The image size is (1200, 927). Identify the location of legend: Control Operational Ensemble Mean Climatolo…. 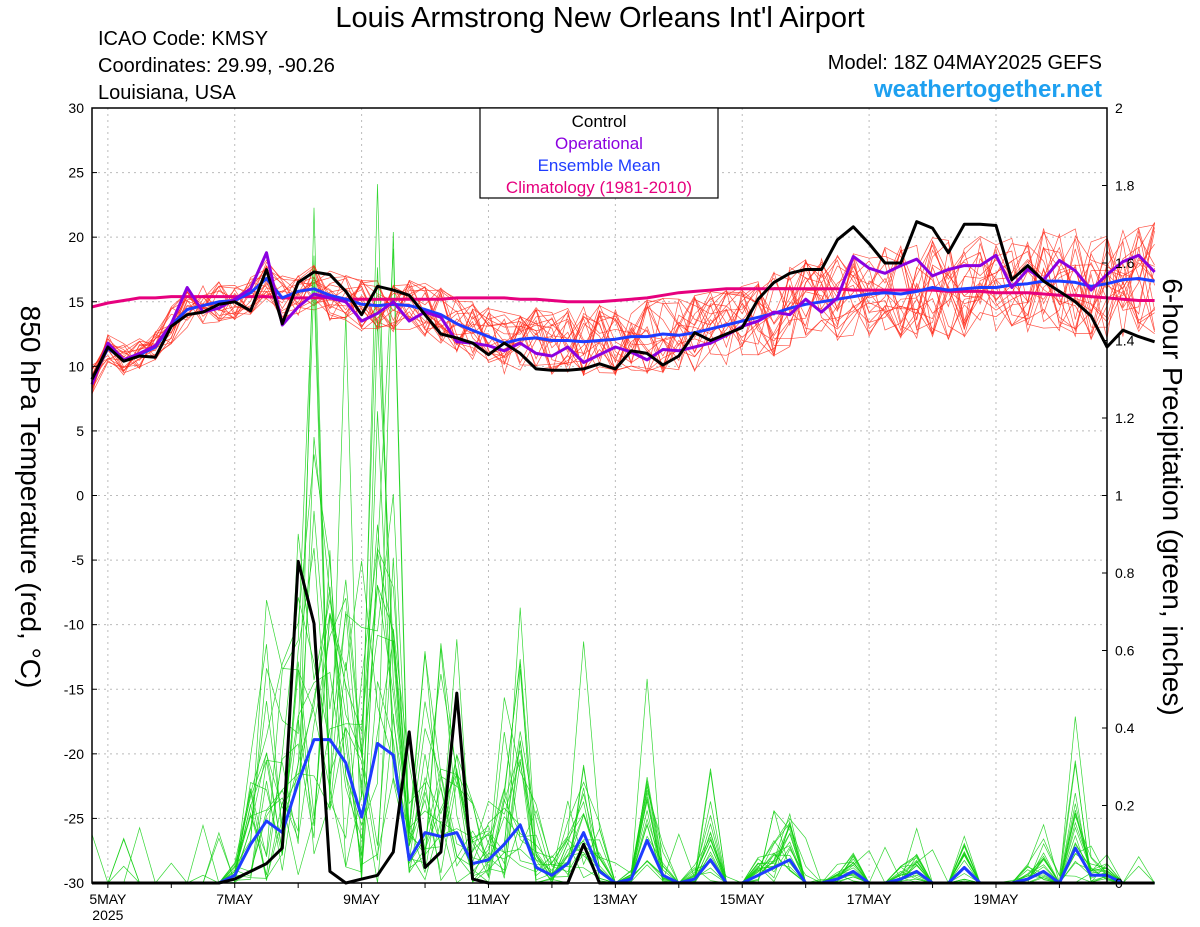
(599, 153).